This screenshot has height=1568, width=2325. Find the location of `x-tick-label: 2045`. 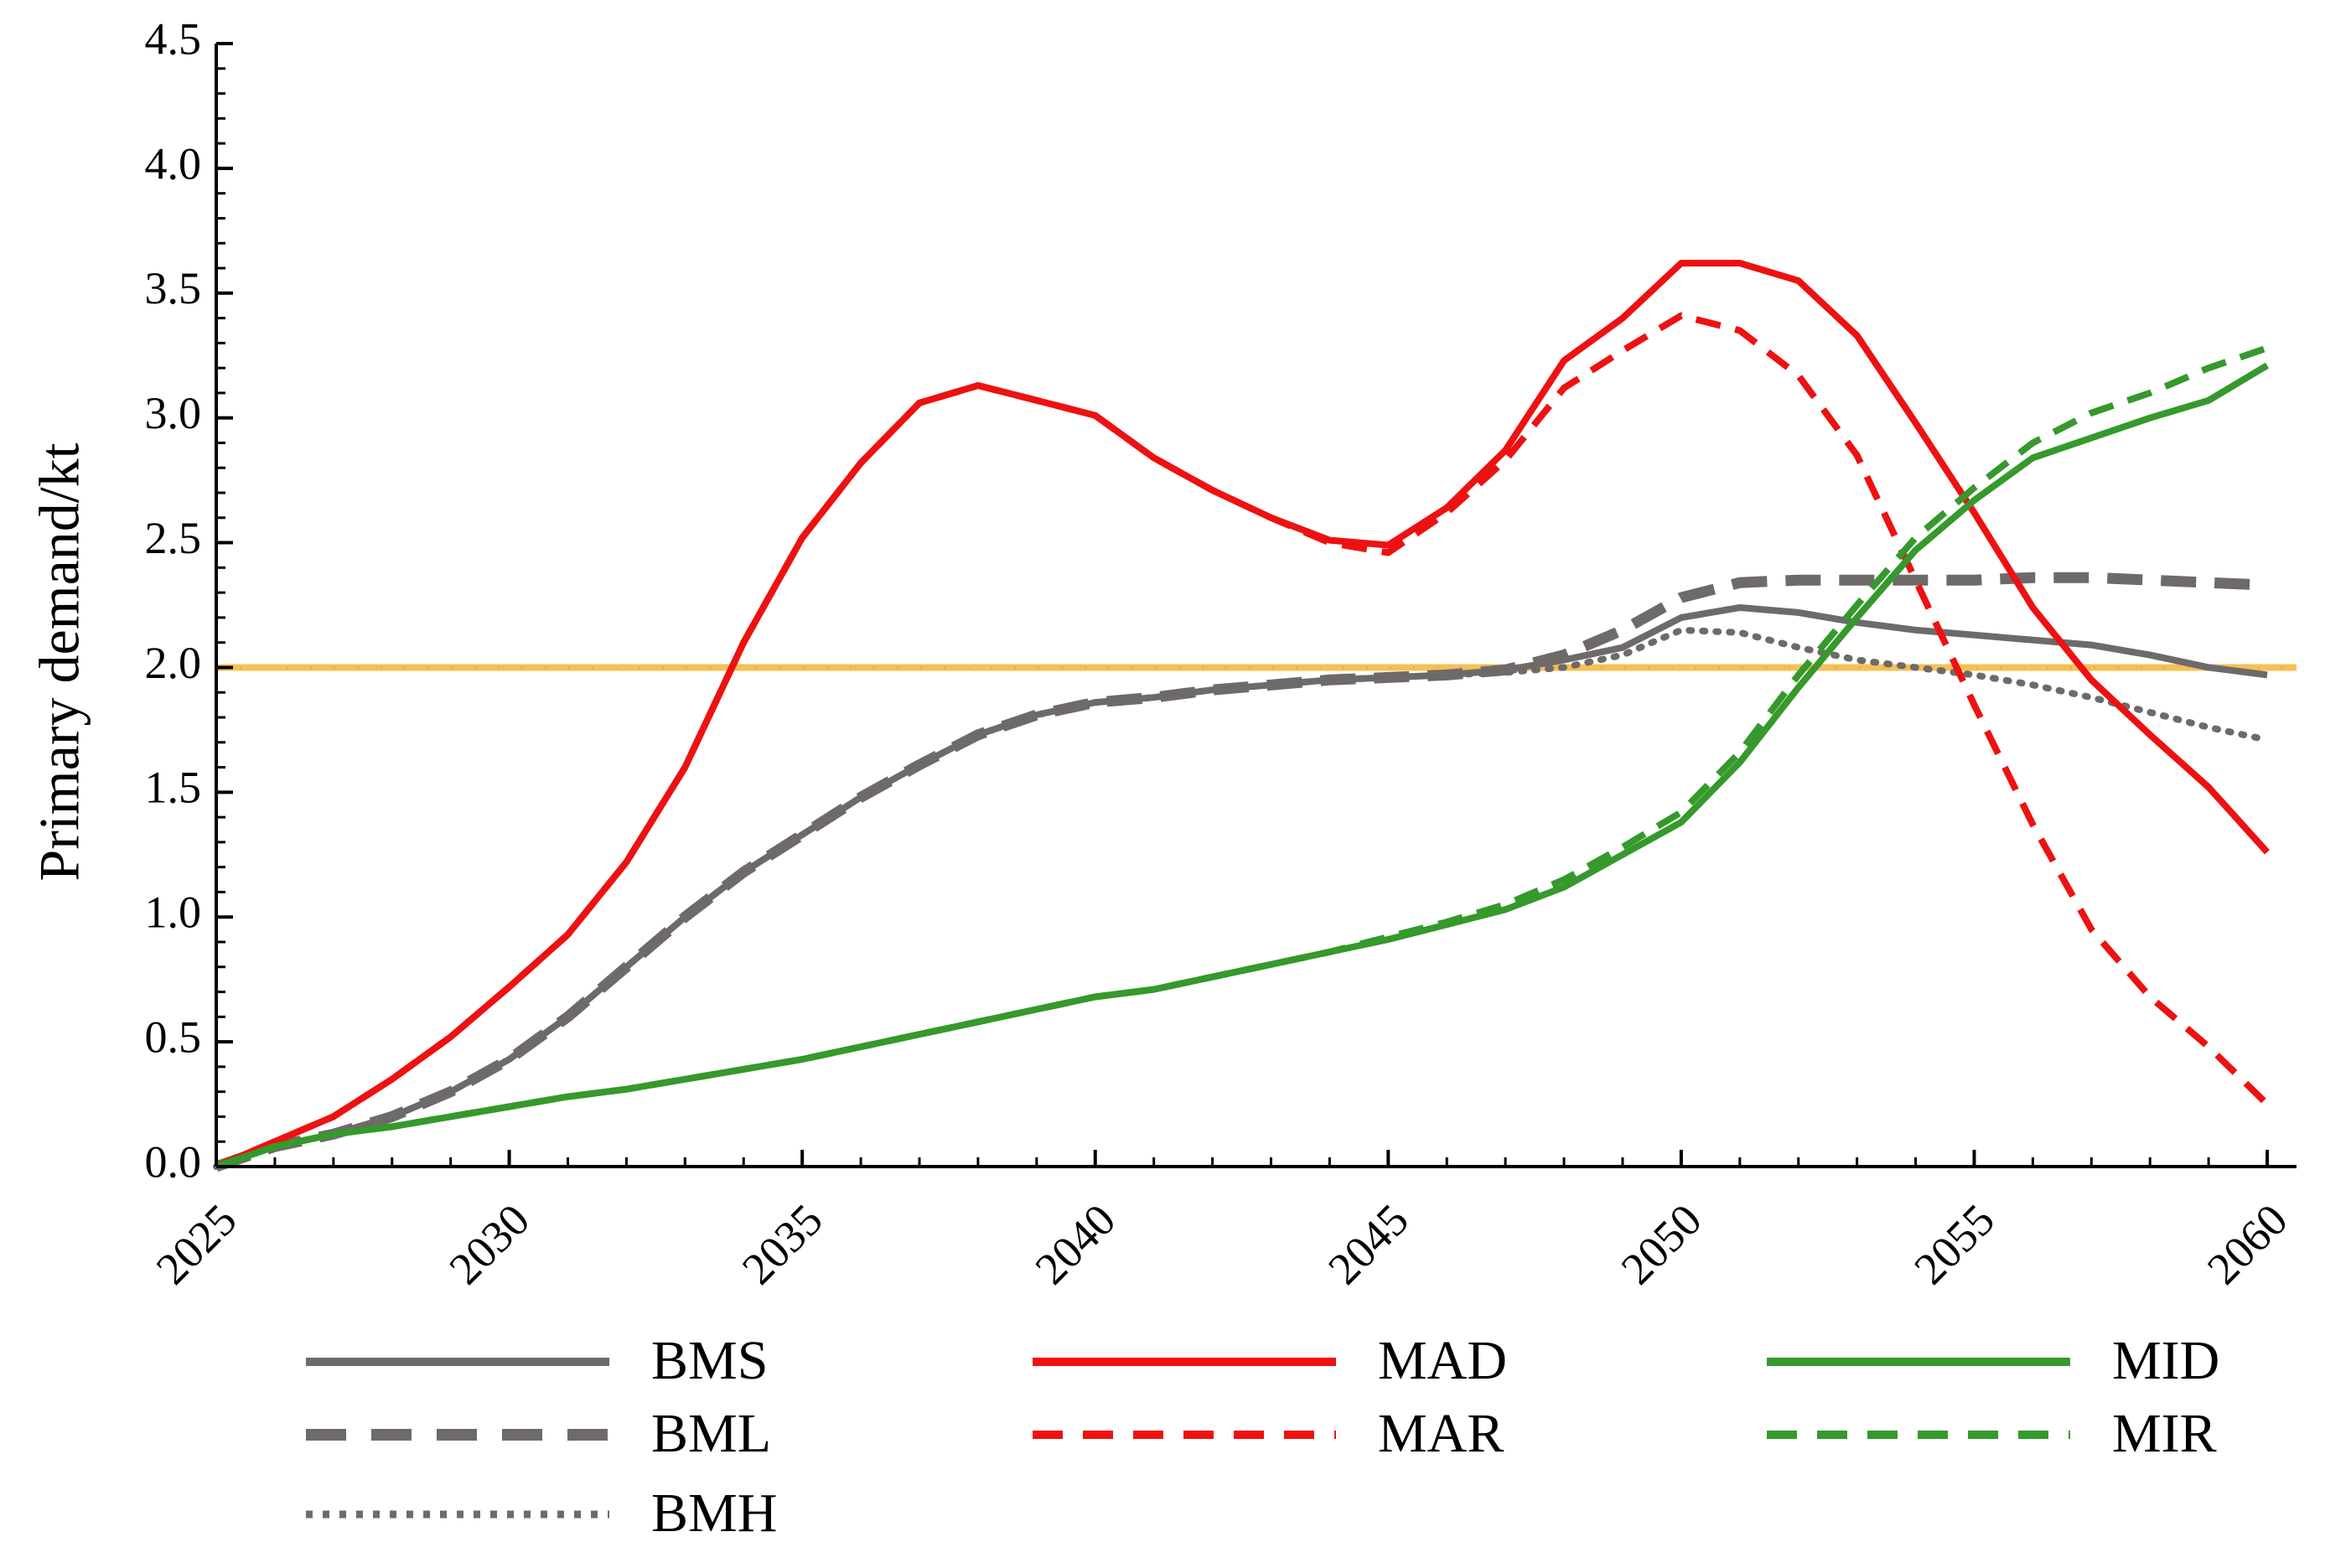

x-tick-label: 2045 is located at coordinates (1368, 1244).